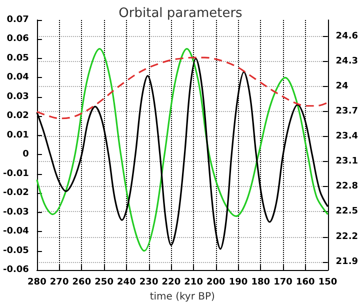  I want to click on x-tick-label: 200, so click(216, 283).